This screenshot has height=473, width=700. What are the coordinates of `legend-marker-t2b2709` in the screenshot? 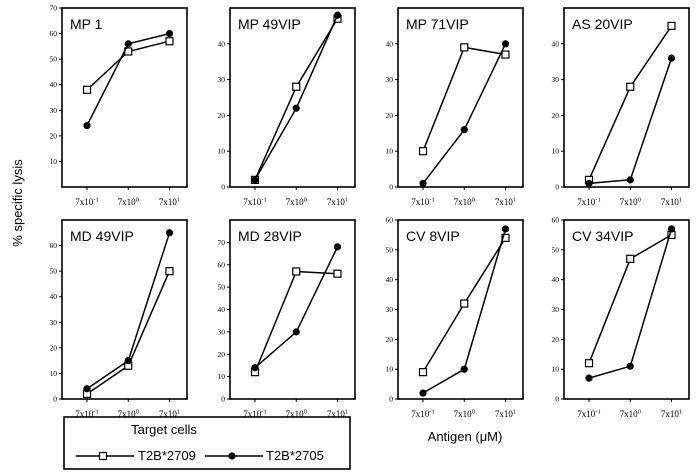 It's located at (103, 456).